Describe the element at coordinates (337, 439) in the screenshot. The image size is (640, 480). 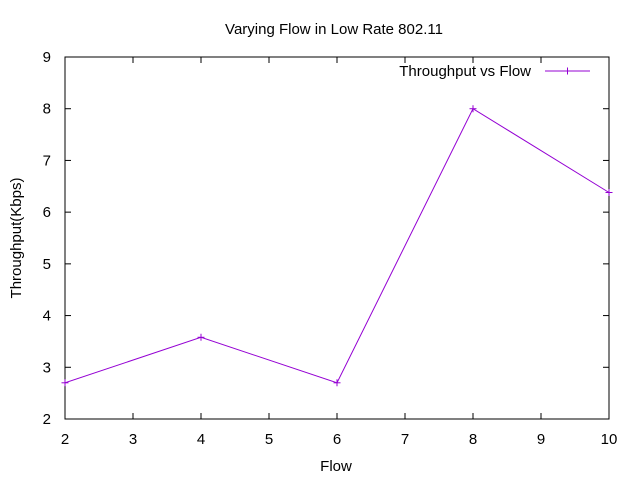
I see `x-tick-label: 6` at that location.